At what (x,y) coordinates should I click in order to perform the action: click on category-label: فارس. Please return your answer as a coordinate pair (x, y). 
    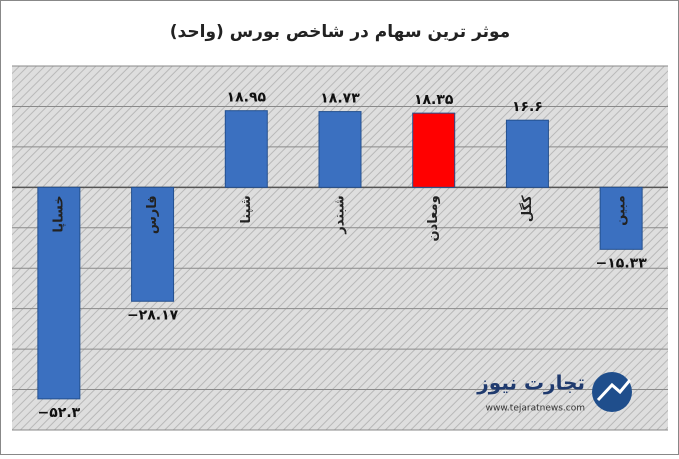
    Looking at the image, I should click on (152, 214).